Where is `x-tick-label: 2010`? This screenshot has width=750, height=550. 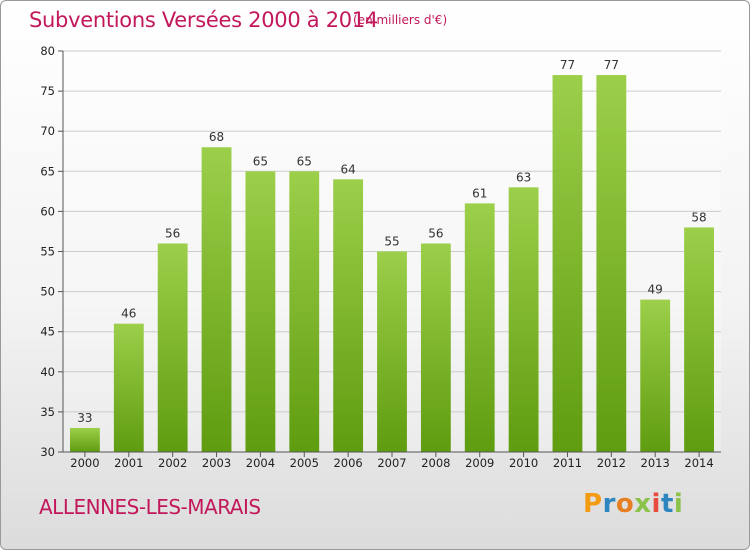 x-tick-label: 2010 is located at coordinates (523, 463).